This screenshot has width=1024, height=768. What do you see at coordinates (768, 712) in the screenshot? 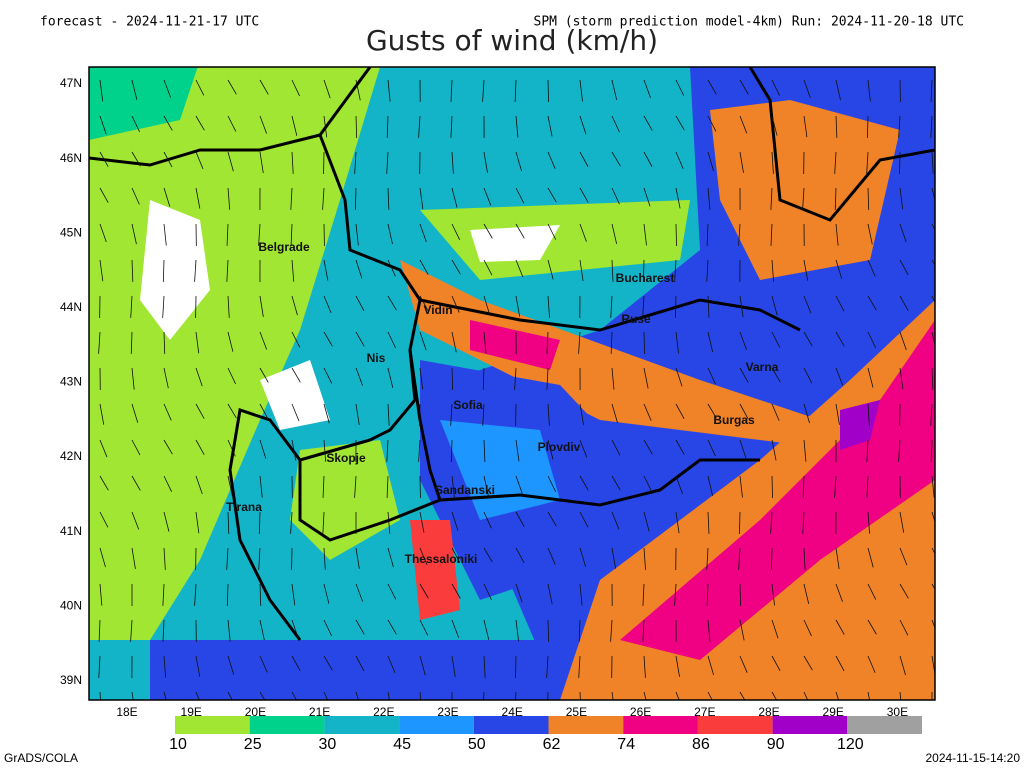
I see `lon-label: 28E` at bounding box center [768, 712].